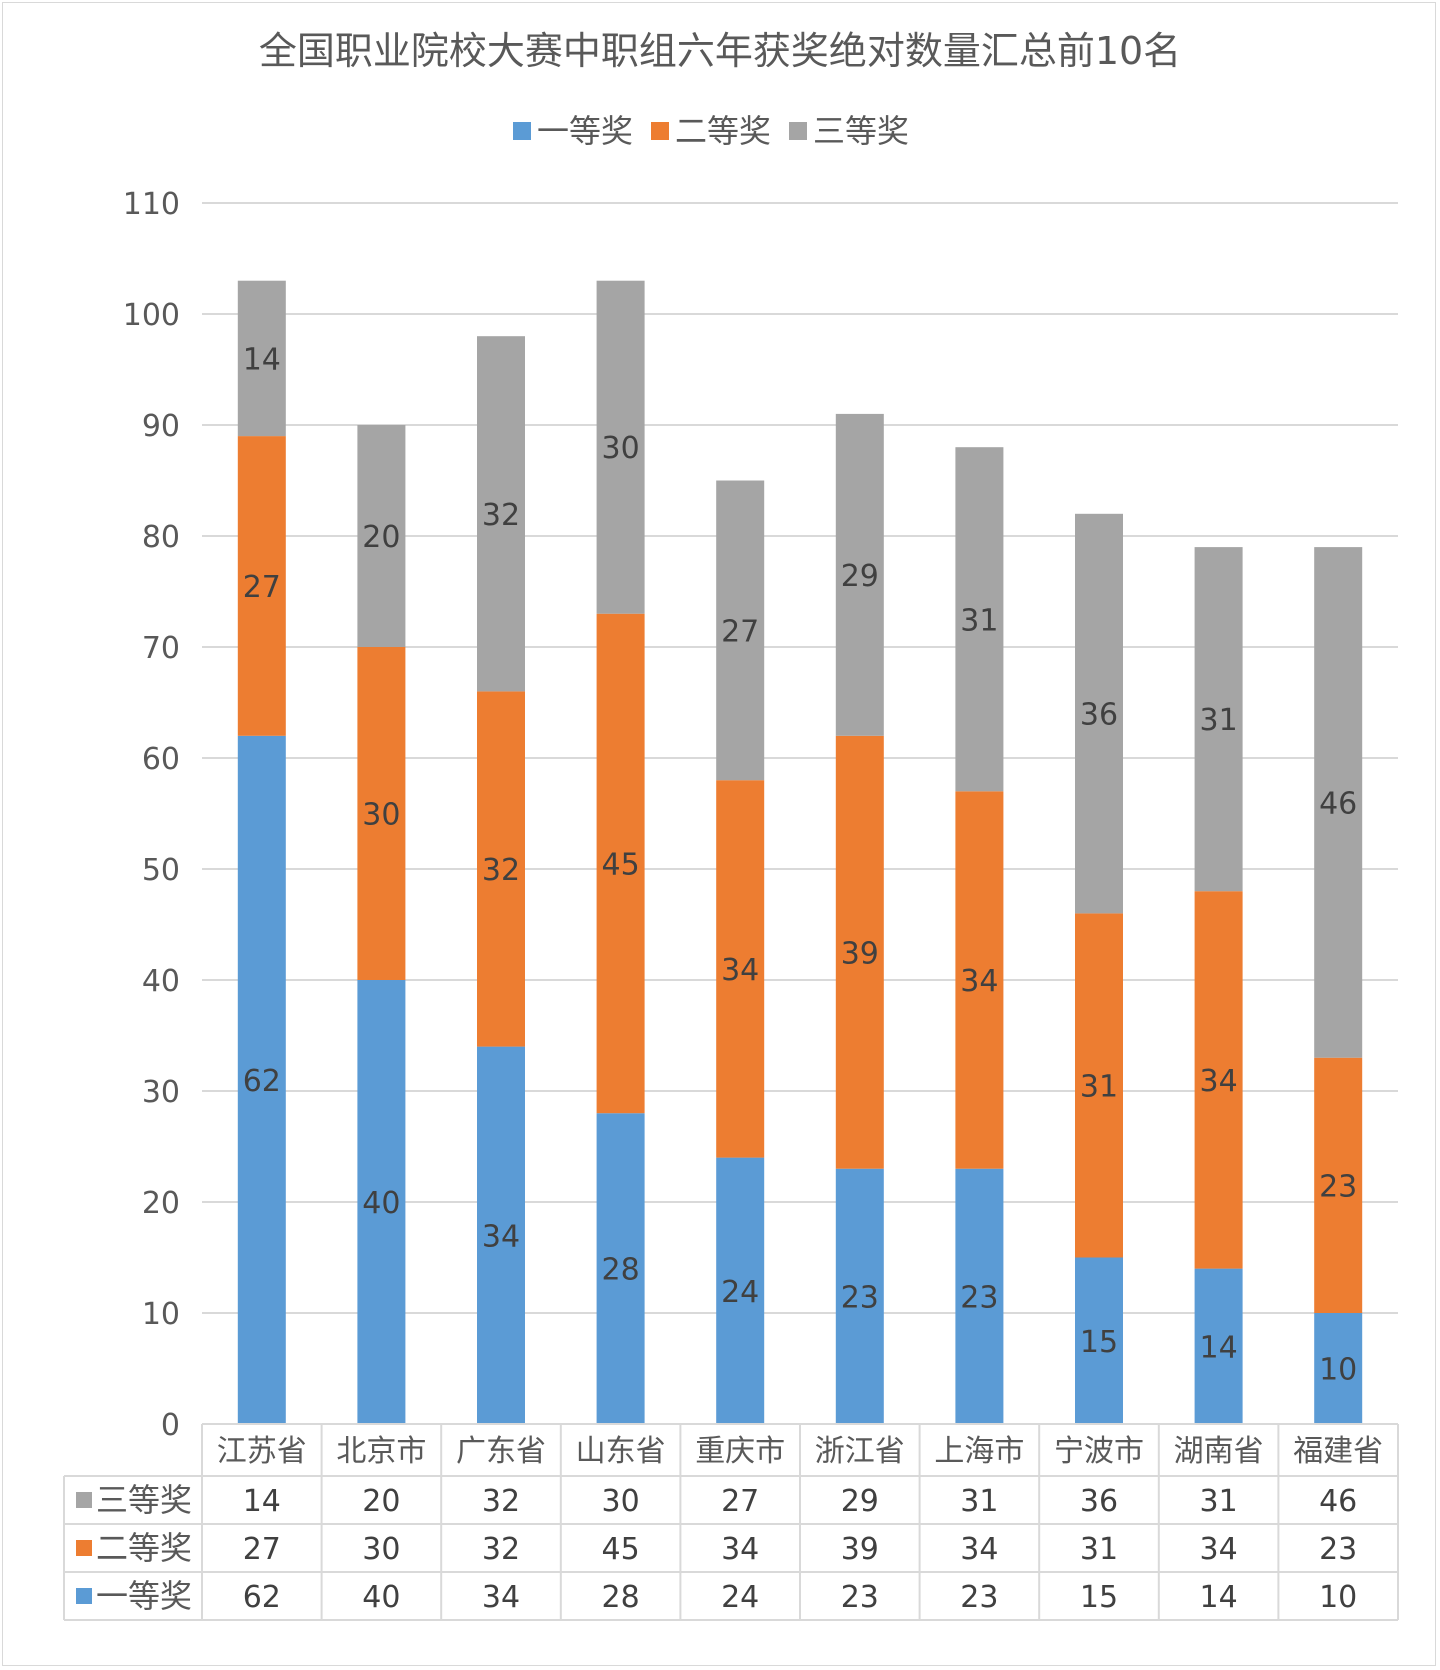  Describe the element at coordinates (1338, 1597) in the screenshot. I see `table-cell: 10` at that location.